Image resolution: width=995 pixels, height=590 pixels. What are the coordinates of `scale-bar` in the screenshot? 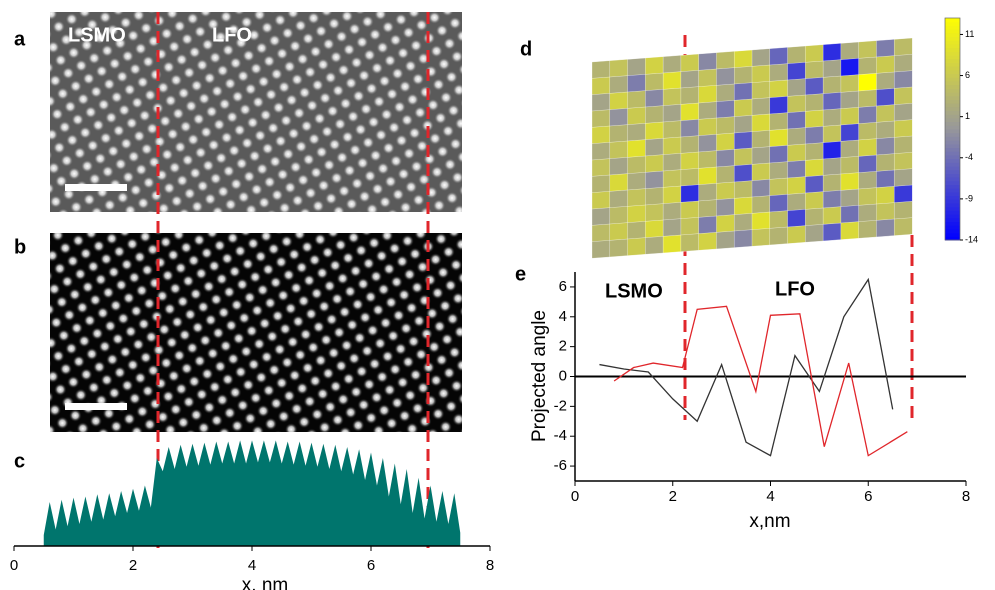 It's located at (96, 187).